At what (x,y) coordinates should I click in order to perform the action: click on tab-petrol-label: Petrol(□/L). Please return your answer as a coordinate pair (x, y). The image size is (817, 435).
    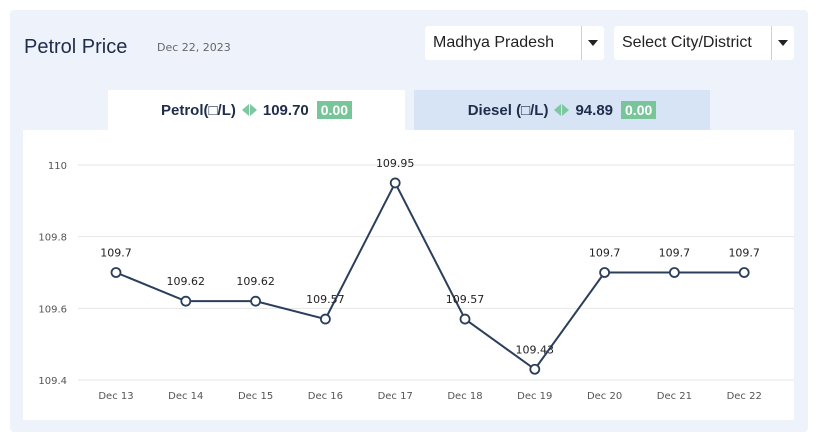
    Looking at the image, I should click on (198, 110).